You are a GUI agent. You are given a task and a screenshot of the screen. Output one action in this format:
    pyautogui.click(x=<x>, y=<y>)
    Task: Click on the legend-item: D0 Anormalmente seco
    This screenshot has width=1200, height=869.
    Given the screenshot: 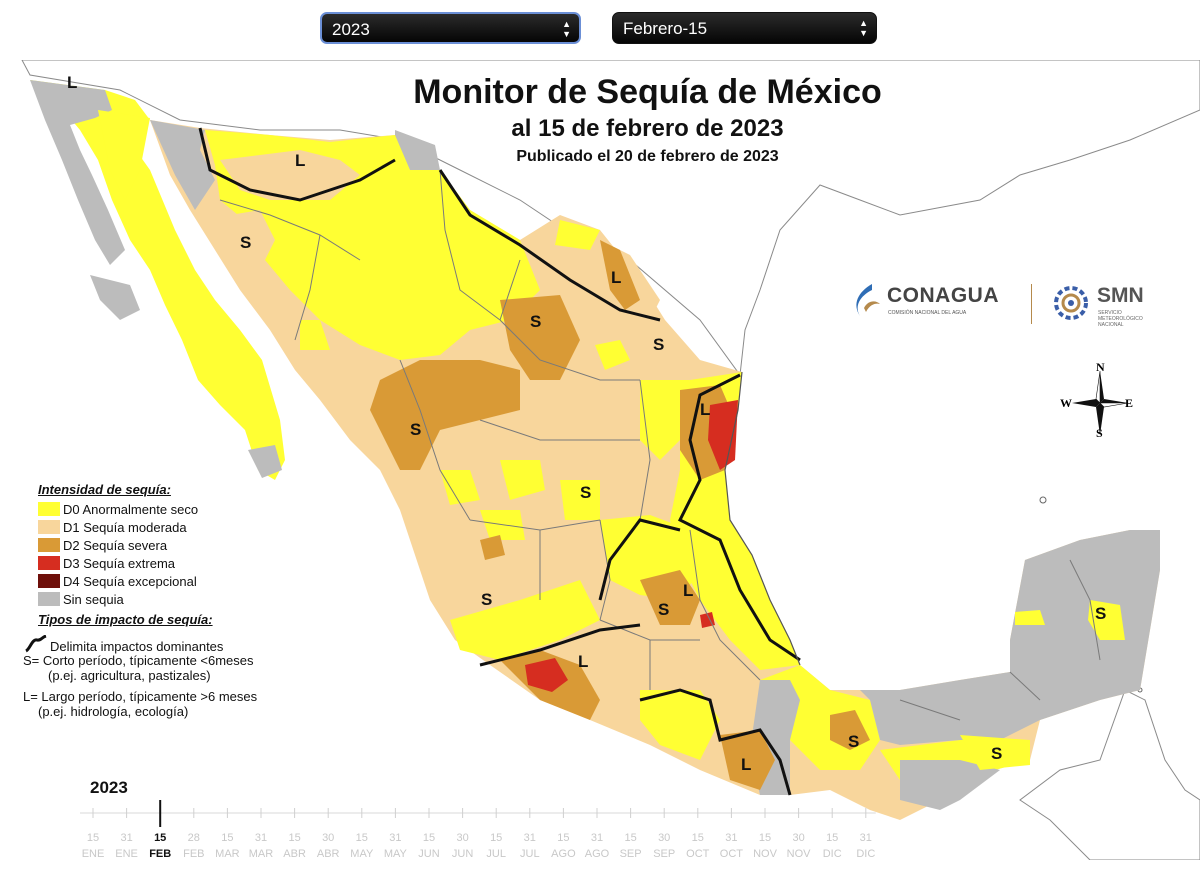 What is the action you would take?
    pyautogui.click(x=147, y=509)
    